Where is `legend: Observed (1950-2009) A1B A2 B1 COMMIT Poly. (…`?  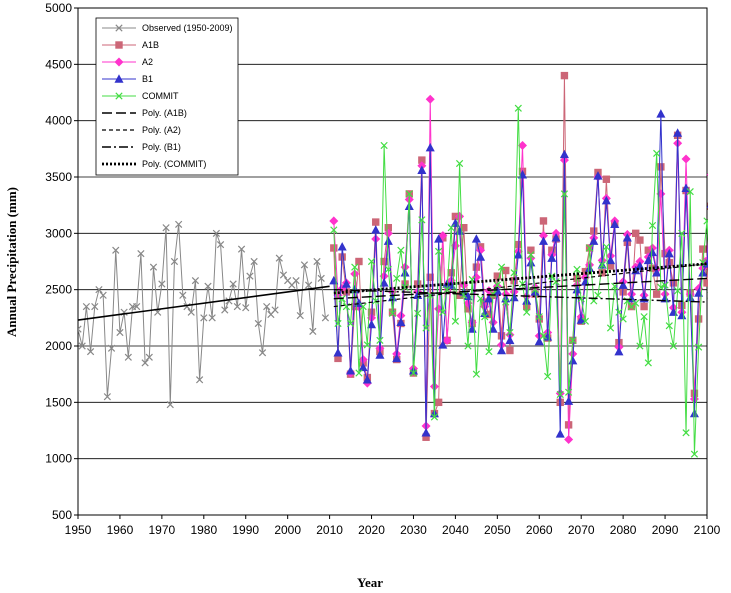
legend: Observed (1950-2009) A1B A2 B1 COMMIT Poly. (… is located at coordinates (167, 96).